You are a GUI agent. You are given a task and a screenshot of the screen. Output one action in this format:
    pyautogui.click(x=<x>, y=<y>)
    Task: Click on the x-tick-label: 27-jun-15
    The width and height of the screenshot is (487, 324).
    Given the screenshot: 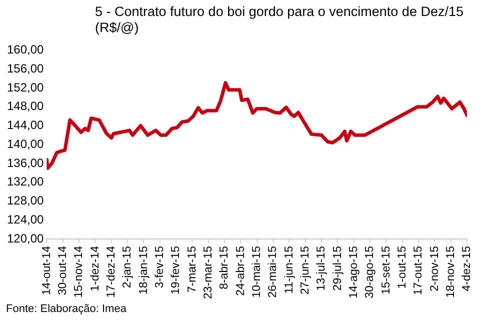 What is the action you would take?
    pyautogui.click(x=306, y=270)
    